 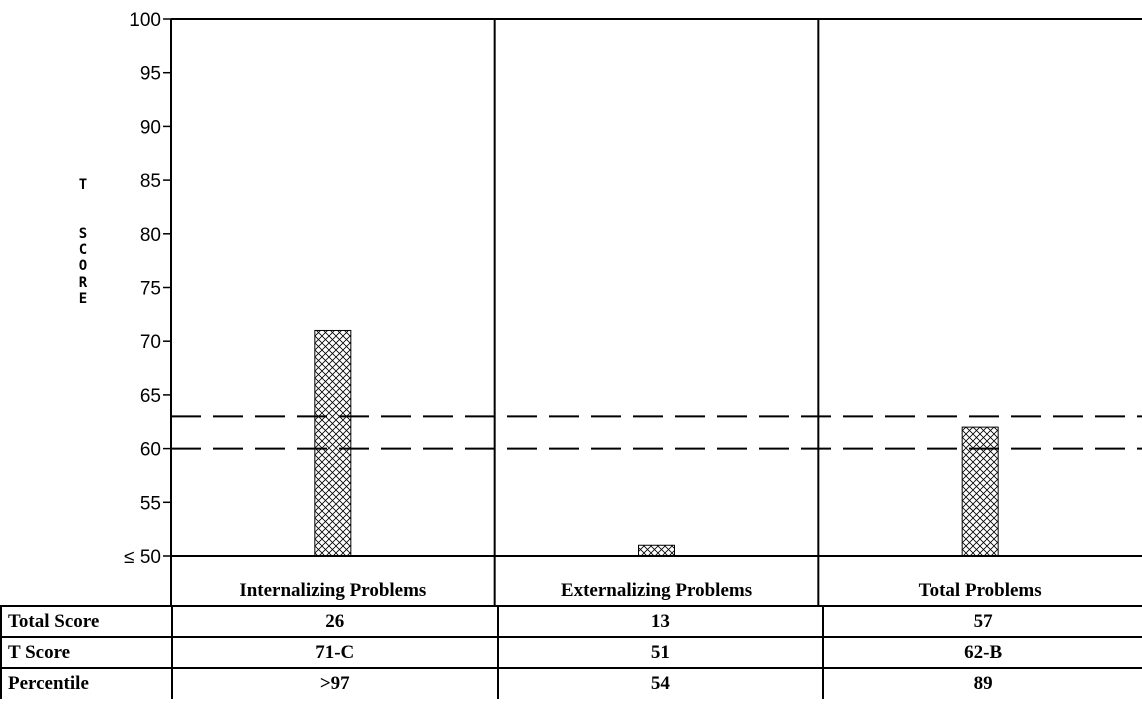 I want to click on bar-externalizing-problems, so click(x=656, y=550).